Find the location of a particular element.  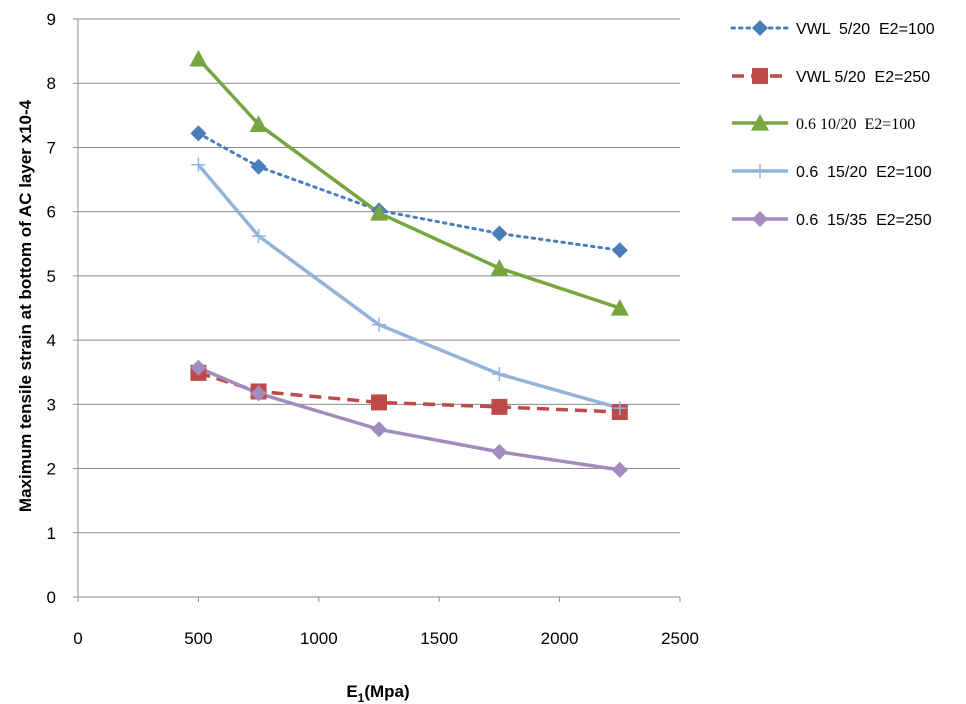

x-axis-title-main: E is located at coordinates (351, 691).